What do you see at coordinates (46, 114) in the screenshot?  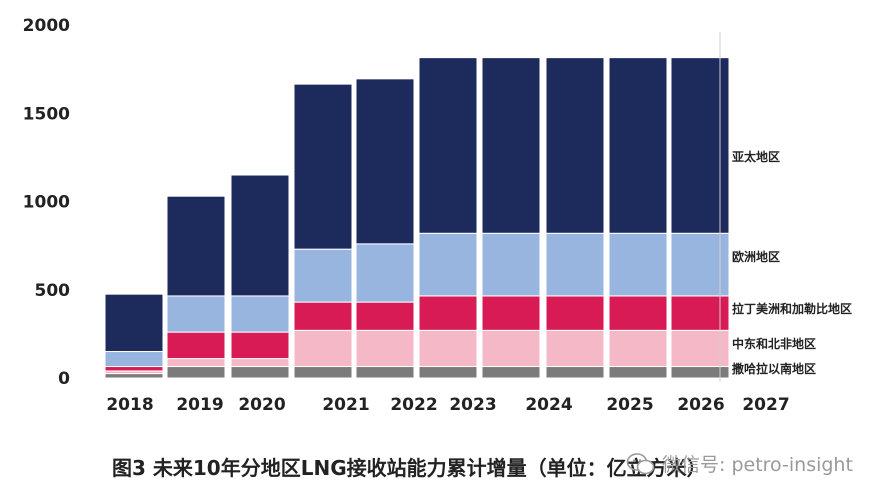 I see `y-tick-label: 1500` at bounding box center [46, 114].